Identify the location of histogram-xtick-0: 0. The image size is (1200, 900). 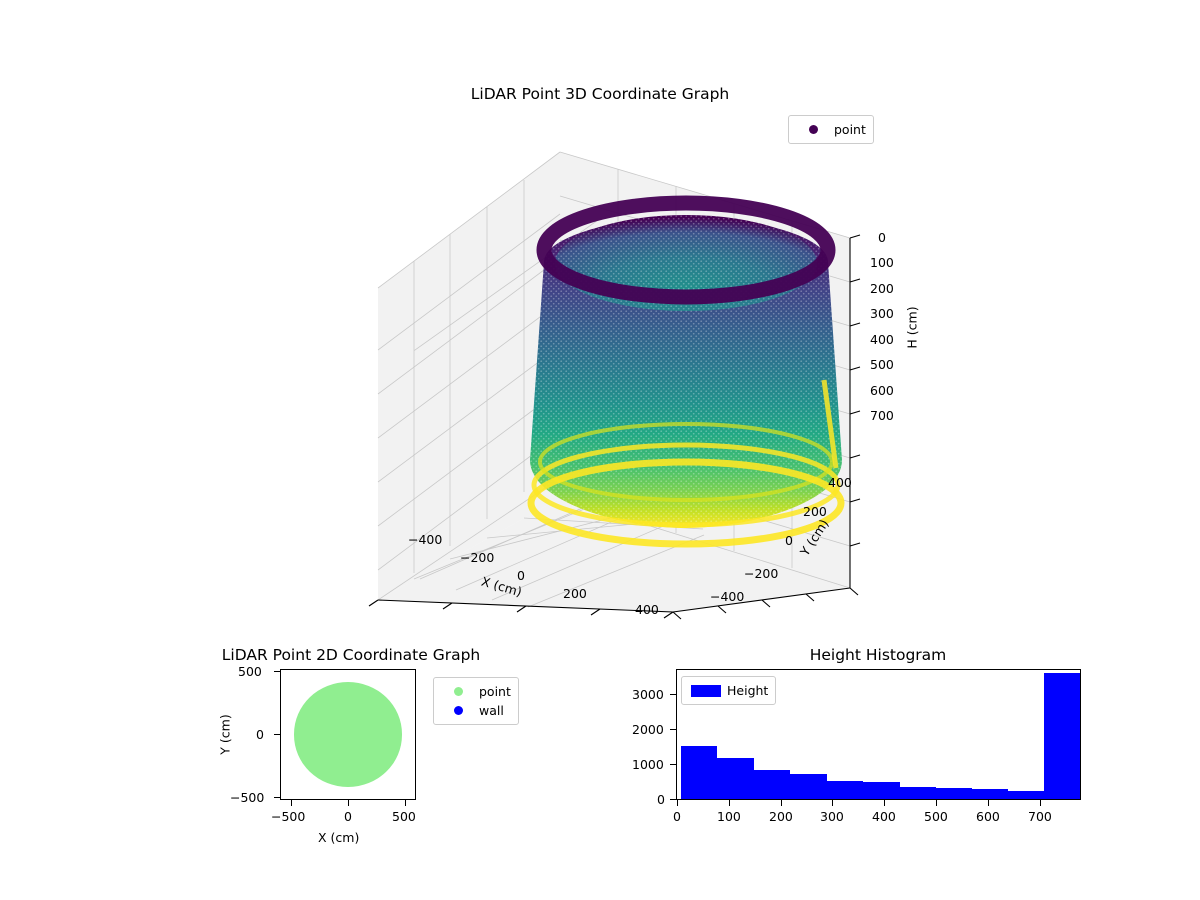
(677, 816).